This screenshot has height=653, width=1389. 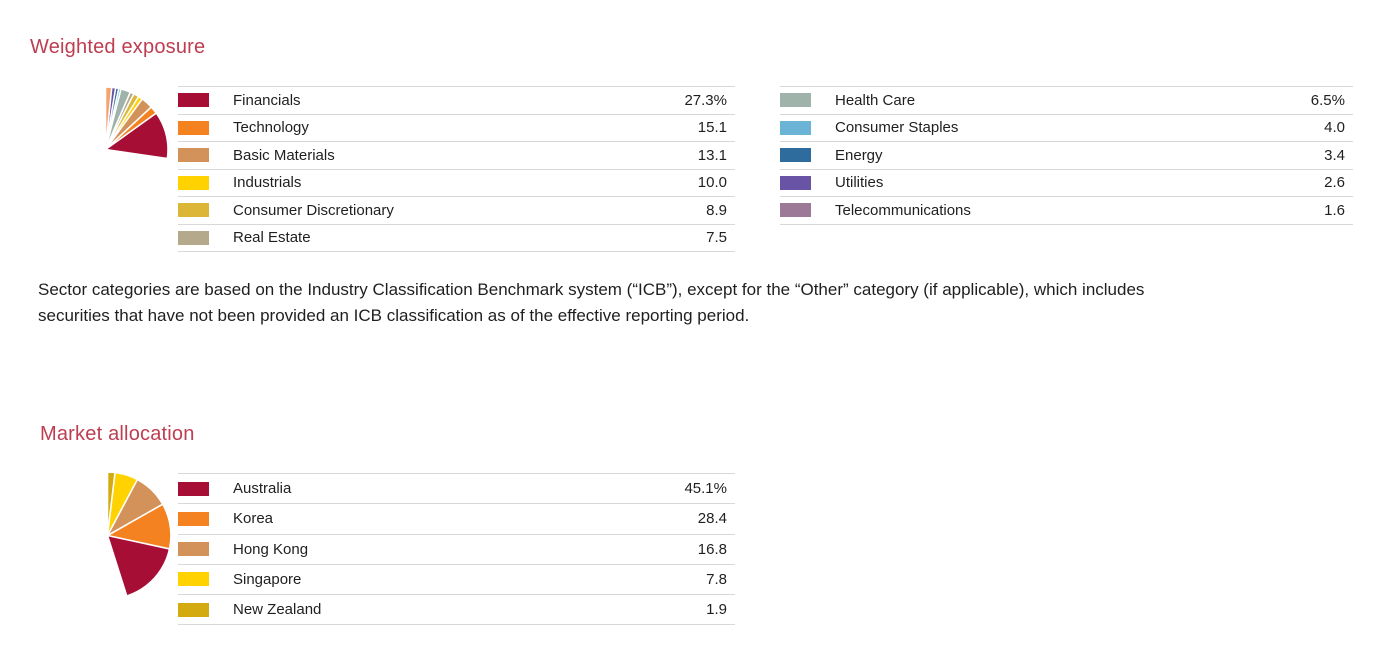 I want to click on legend-value: 7.5, so click(x=716, y=238).